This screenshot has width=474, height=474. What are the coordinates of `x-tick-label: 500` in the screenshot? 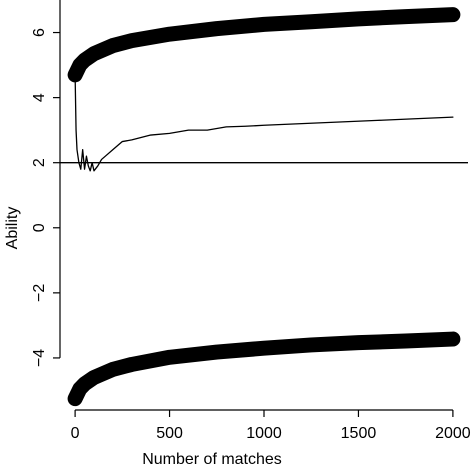 It's located at (169, 433).